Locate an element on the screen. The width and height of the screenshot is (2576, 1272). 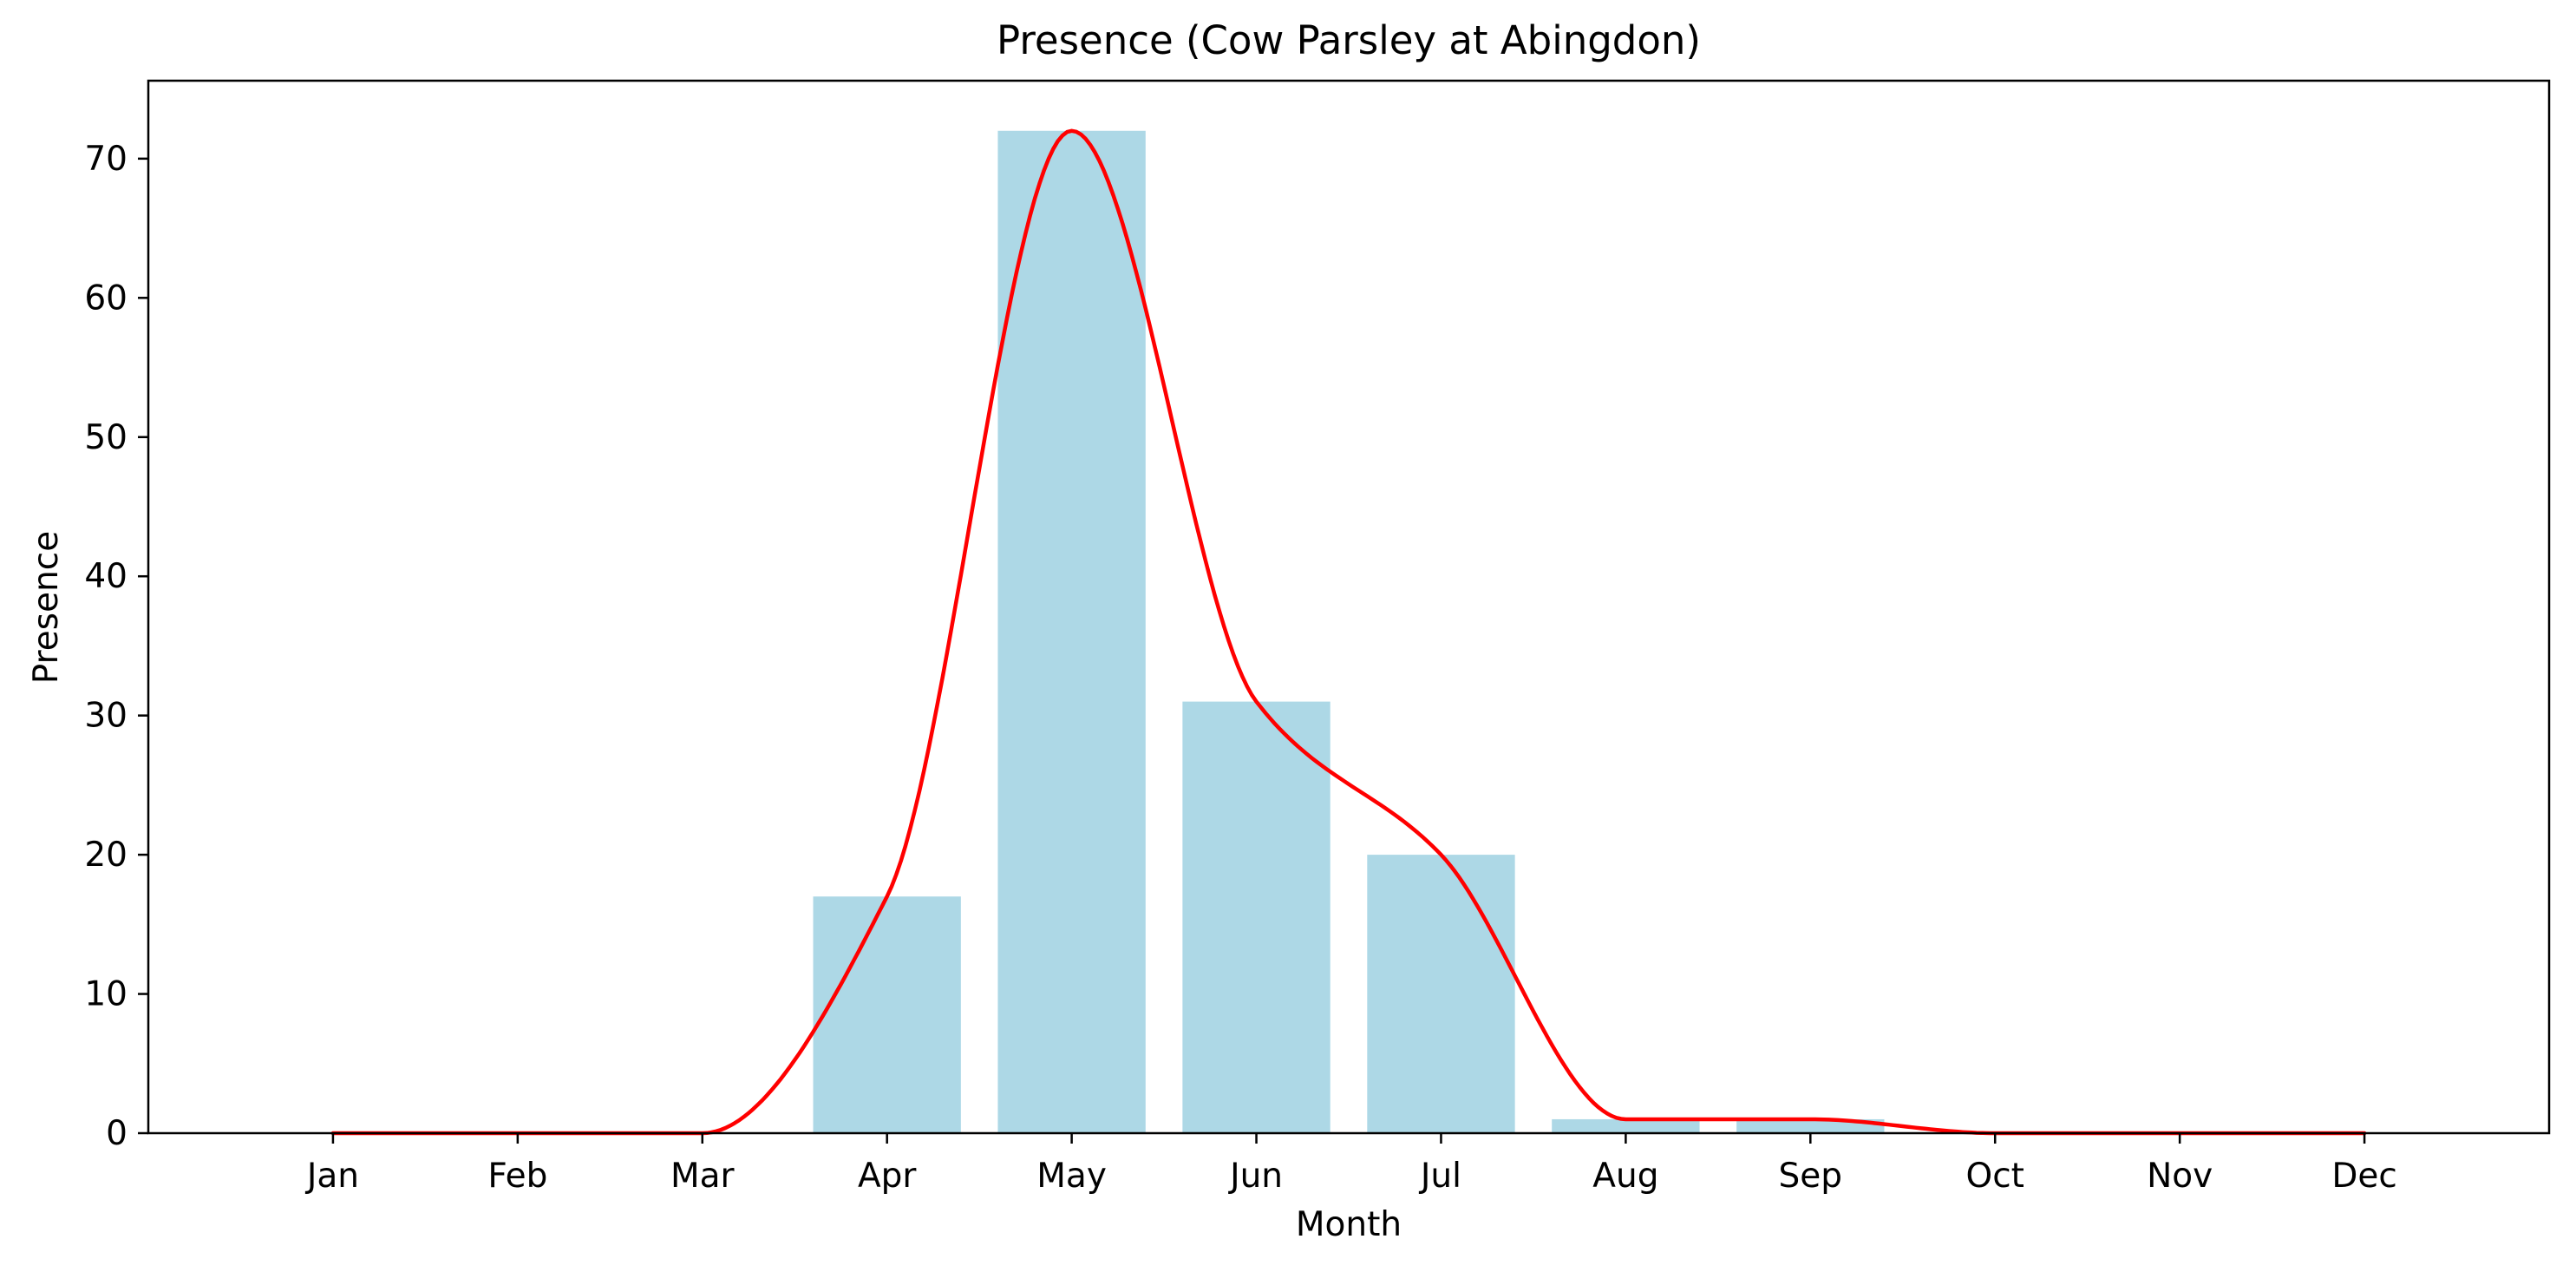
bar-may is located at coordinates (1071, 631).